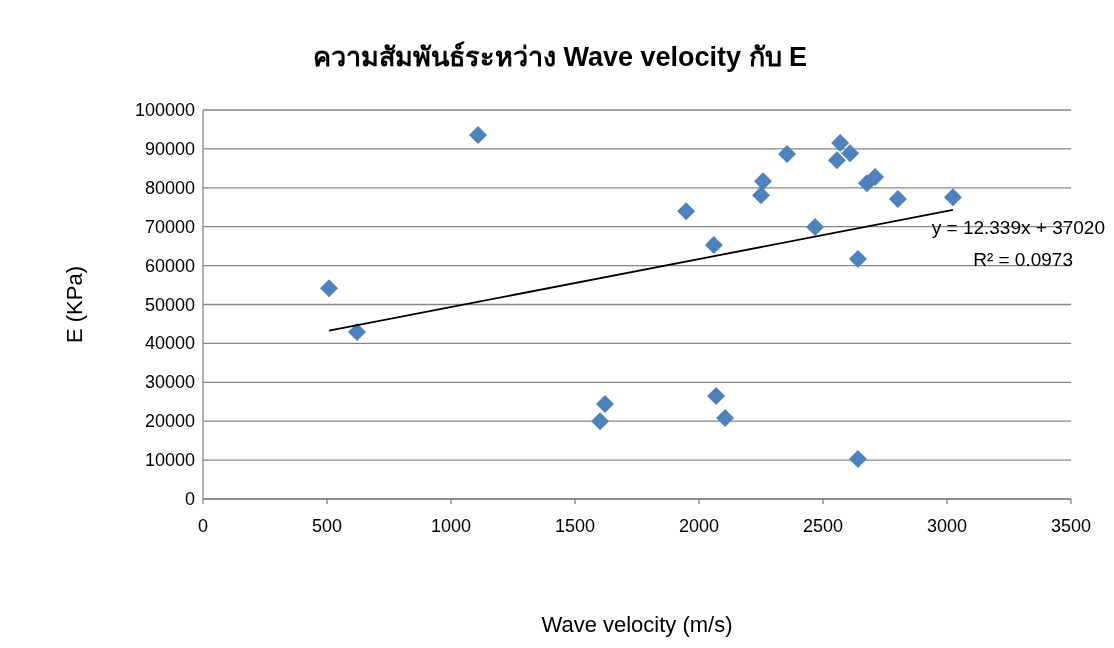 Image resolution: width=1114 pixels, height=648 pixels. What do you see at coordinates (169, 382) in the screenshot?
I see `y-tick-label: 30000` at bounding box center [169, 382].